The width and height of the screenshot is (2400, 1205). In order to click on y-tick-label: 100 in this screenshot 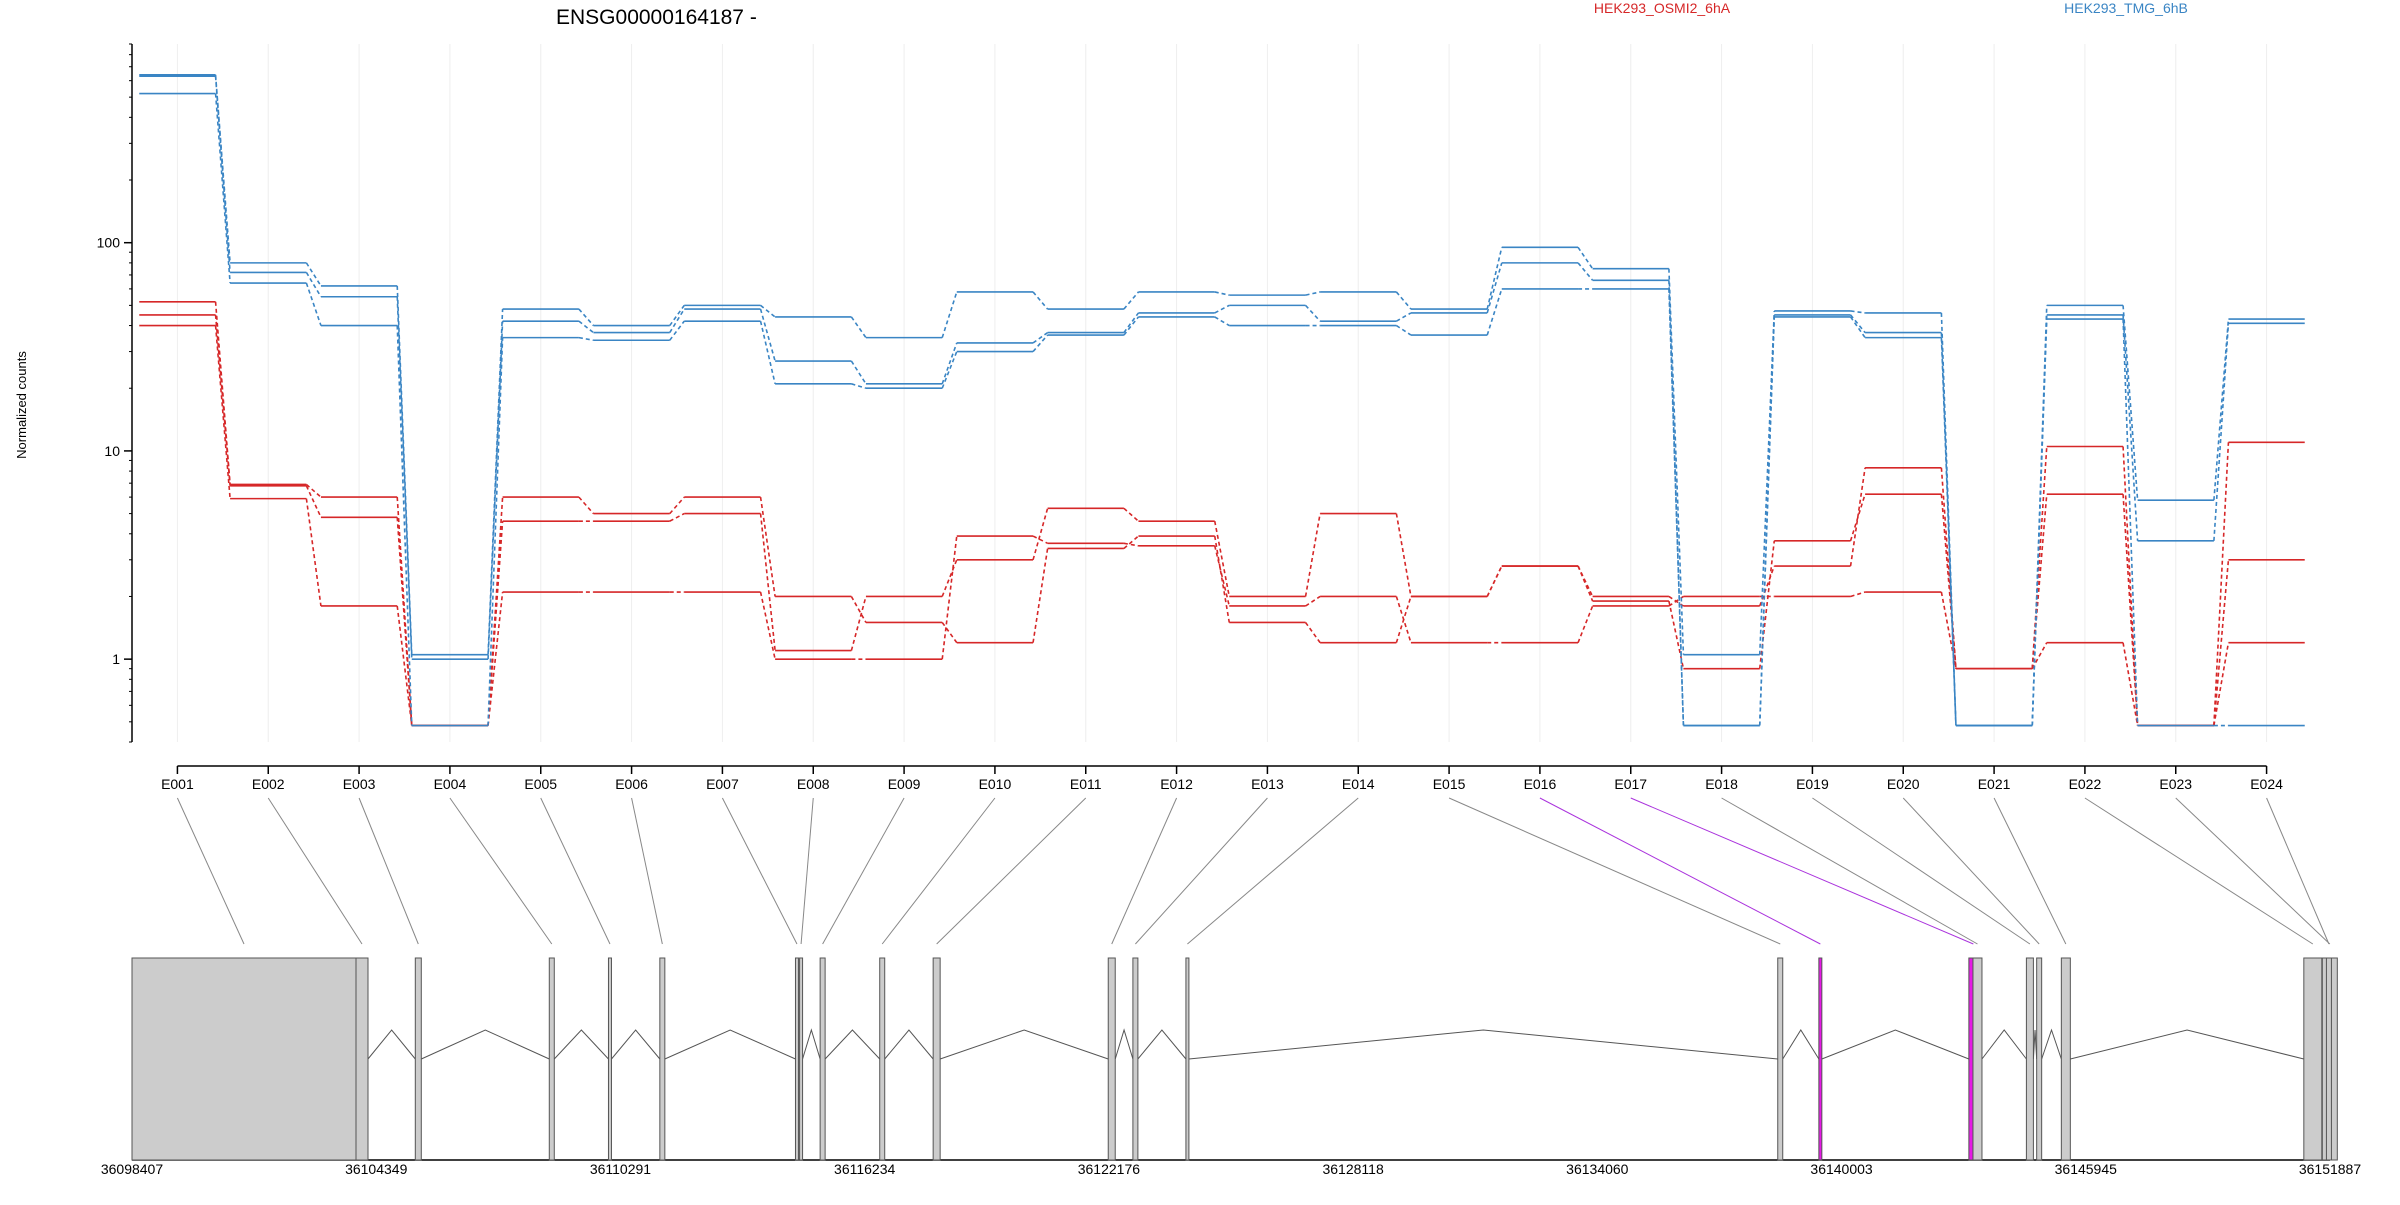, I will do `click(109, 243)`.